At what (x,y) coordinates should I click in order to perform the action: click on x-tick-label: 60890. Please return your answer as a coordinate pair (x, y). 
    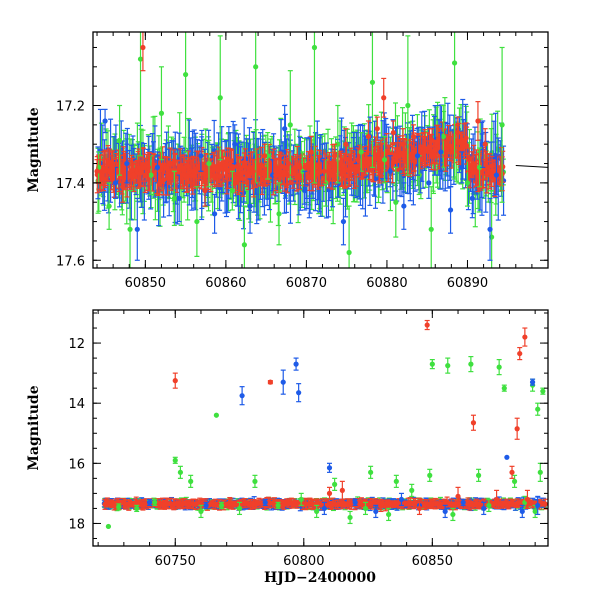
    Looking at the image, I should click on (467, 283).